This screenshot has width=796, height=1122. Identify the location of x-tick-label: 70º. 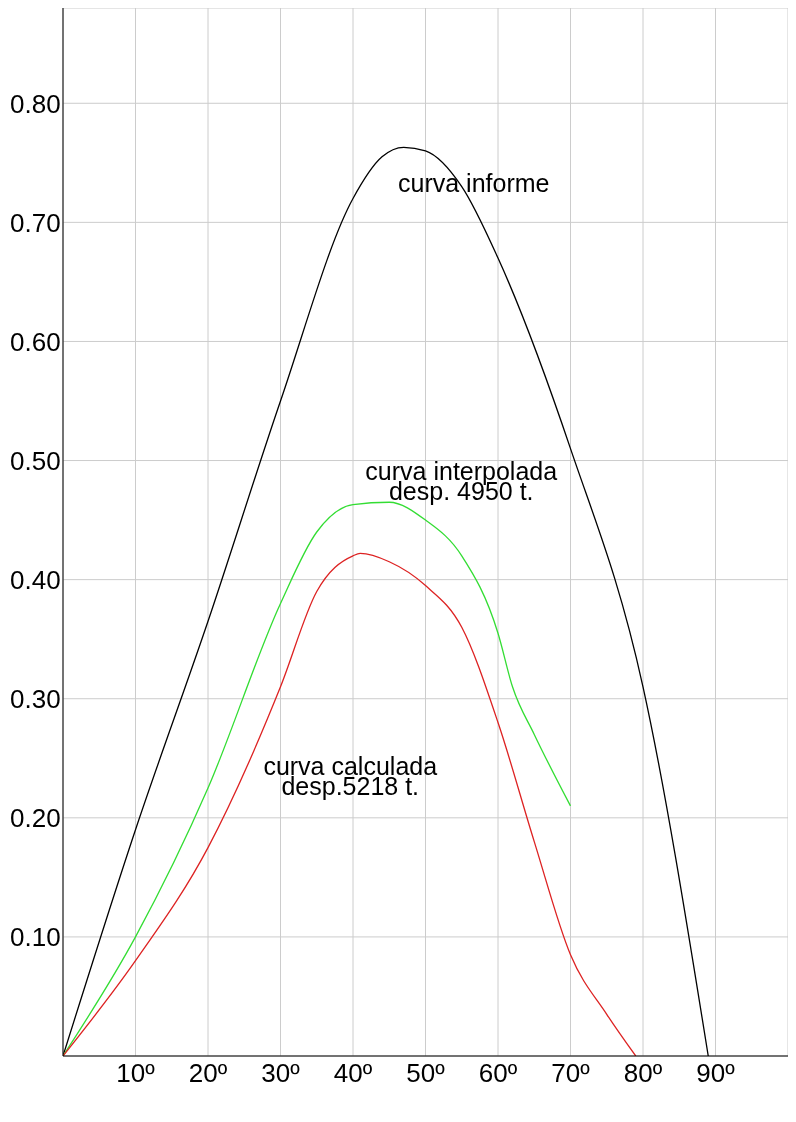
(571, 1073).